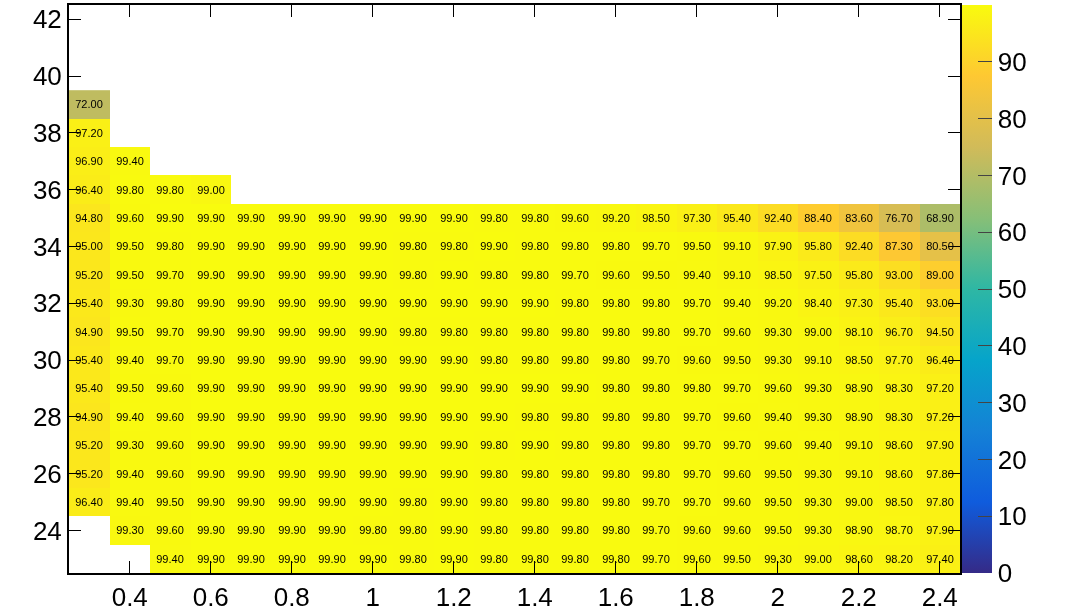 The image size is (1081, 615). I want to click on color-bar-label: 50, so click(1012, 289).